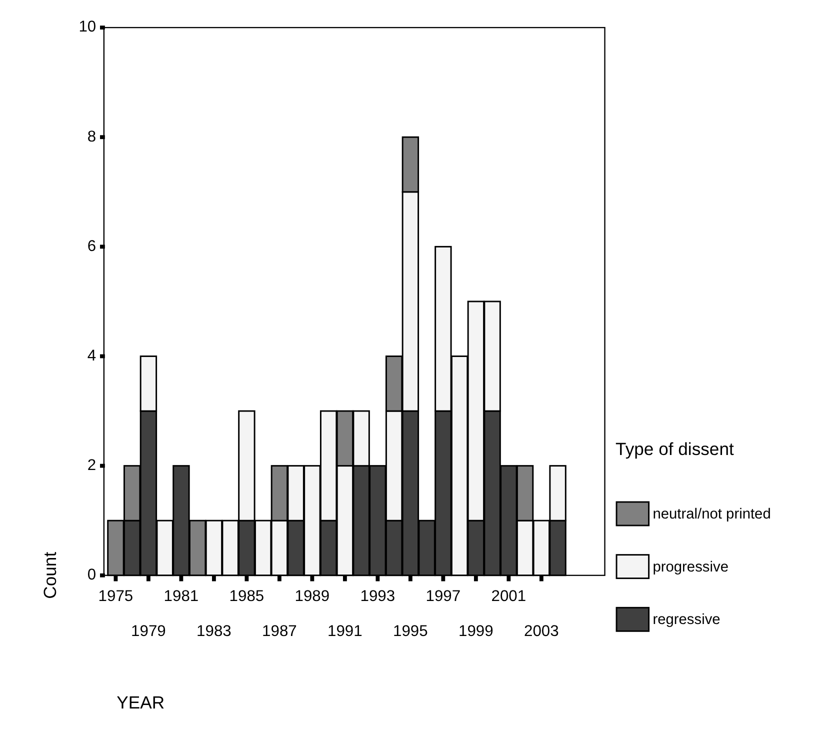  I want to click on y-axis-title: Count, so click(50, 575).